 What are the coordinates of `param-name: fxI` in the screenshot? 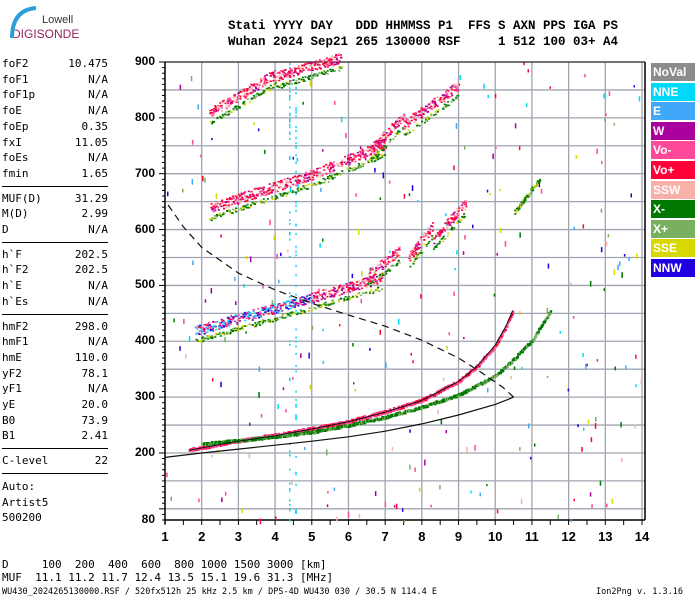 It's located at (12, 142).